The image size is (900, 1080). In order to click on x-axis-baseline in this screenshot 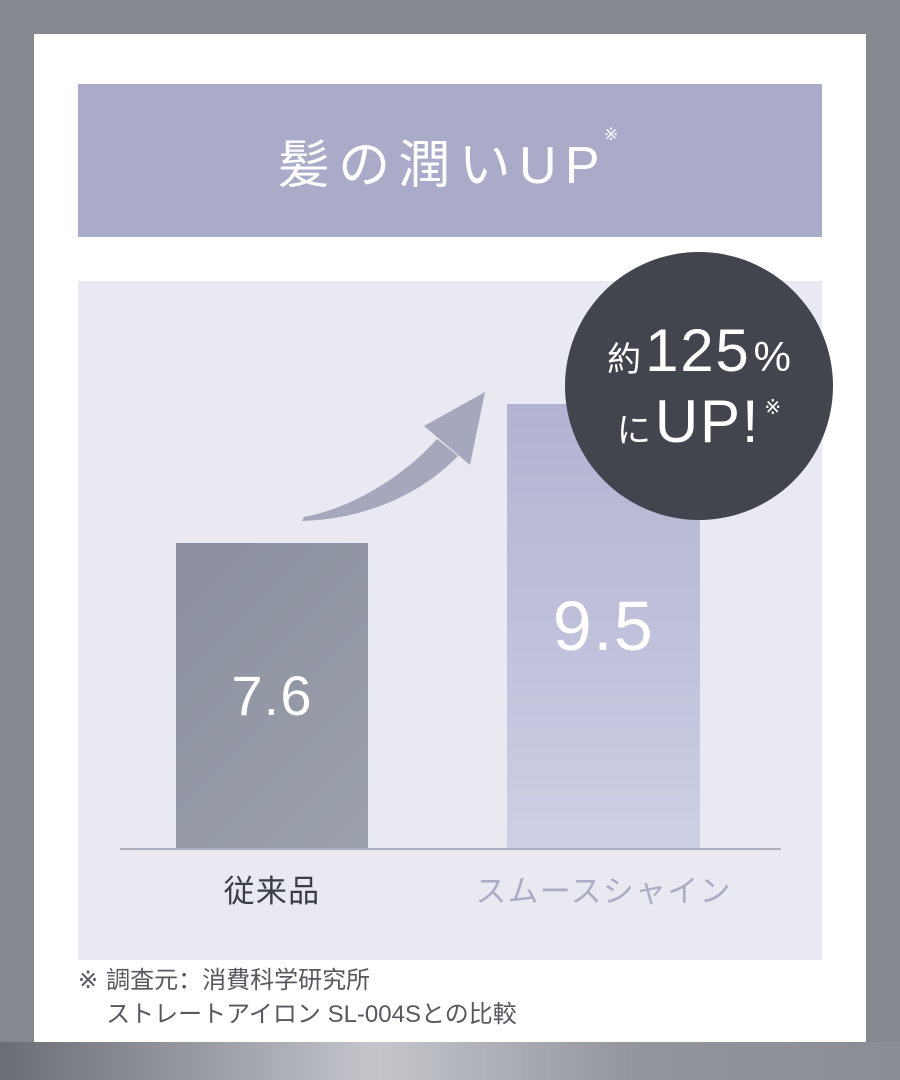, I will do `click(450, 849)`.